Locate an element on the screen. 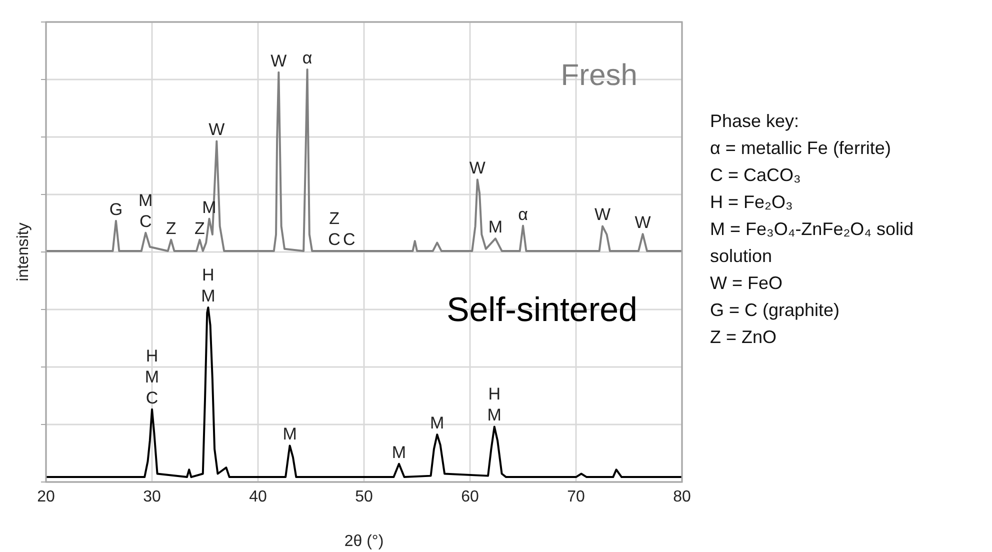 The width and height of the screenshot is (992, 552). x-tick-label: 80 is located at coordinates (682, 497).